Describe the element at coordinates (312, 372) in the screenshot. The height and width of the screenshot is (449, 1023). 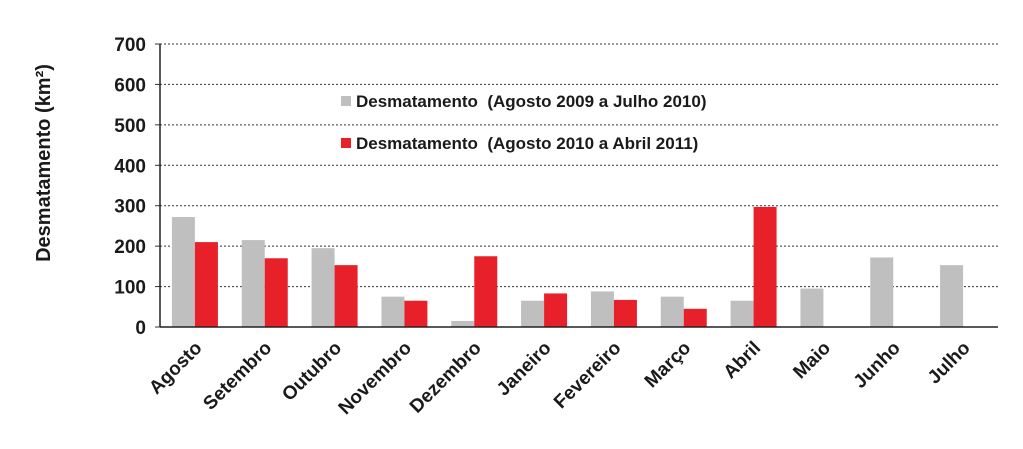
I see `x-tick-label: Outubro` at that location.